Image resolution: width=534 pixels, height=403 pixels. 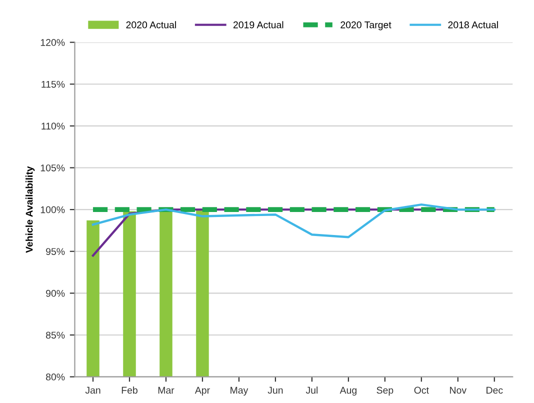 I want to click on legend-label: 2018 Actual, so click(x=473, y=24).